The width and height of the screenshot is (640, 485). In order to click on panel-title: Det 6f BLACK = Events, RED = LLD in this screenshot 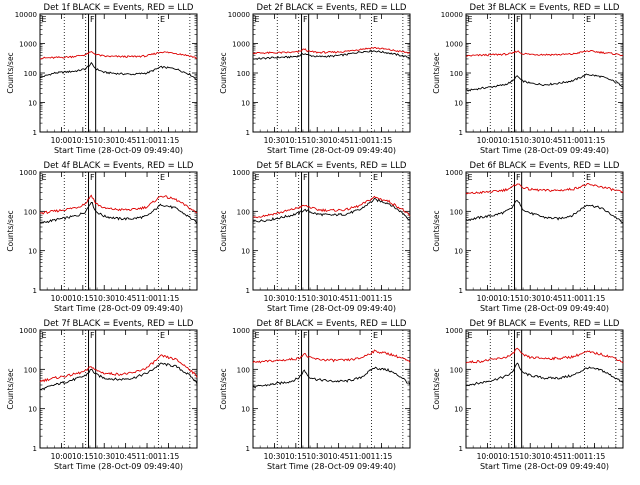, I will do `click(545, 166)`.